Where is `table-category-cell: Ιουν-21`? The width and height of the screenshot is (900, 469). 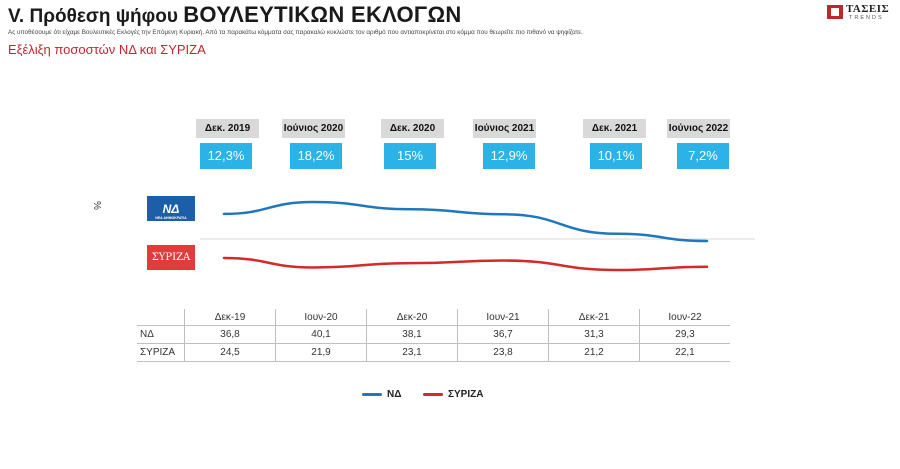 table-category-cell: Ιουν-21 is located at coordinates (503, 317).